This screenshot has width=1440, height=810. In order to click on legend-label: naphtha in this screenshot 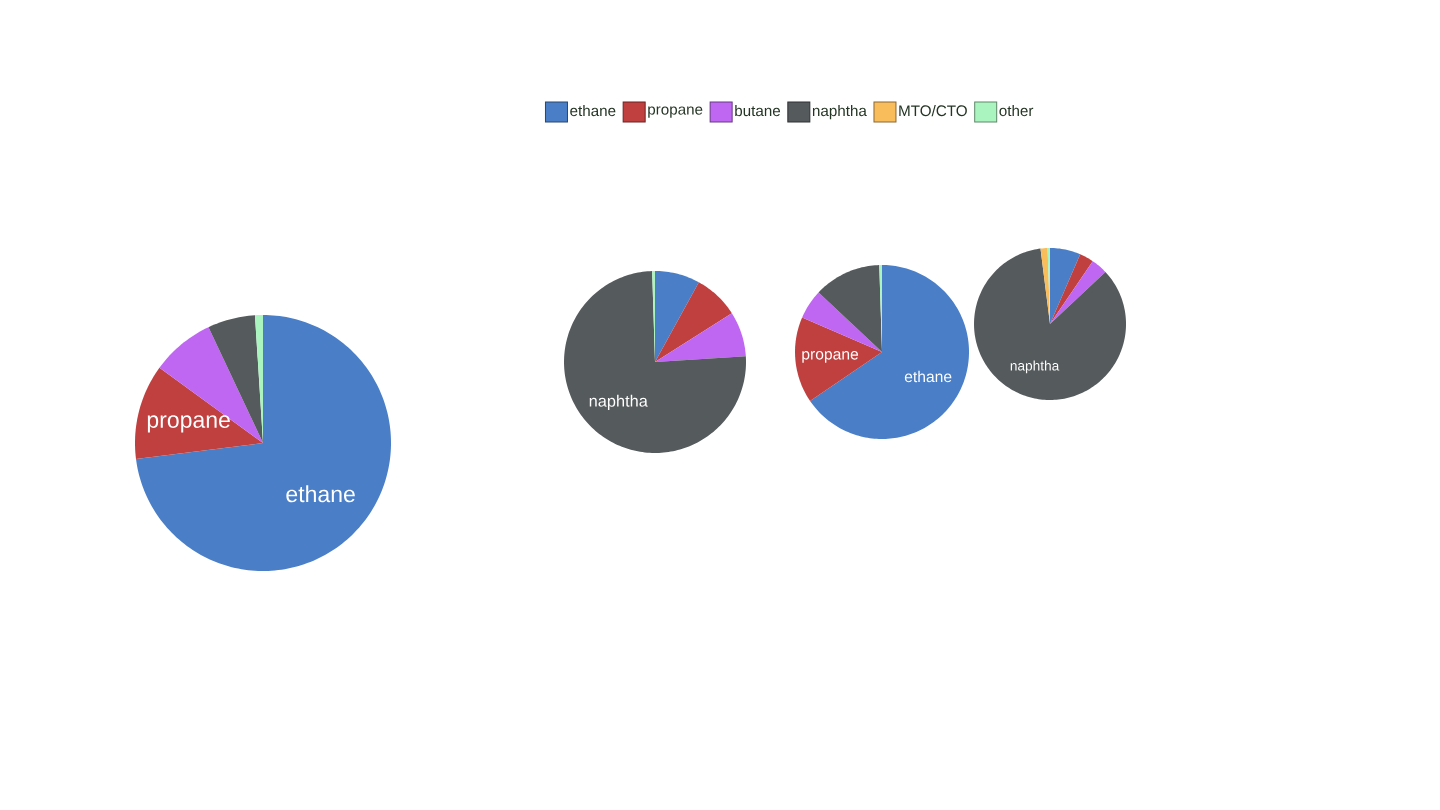, I will do `click(839, 112)`.